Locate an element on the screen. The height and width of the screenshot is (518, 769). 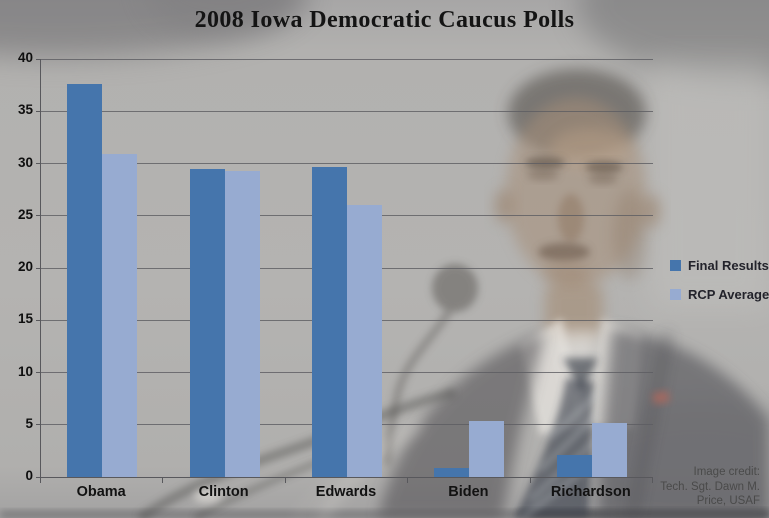
x-axis-label-obama: Obama is located at coordinates (101, 492).